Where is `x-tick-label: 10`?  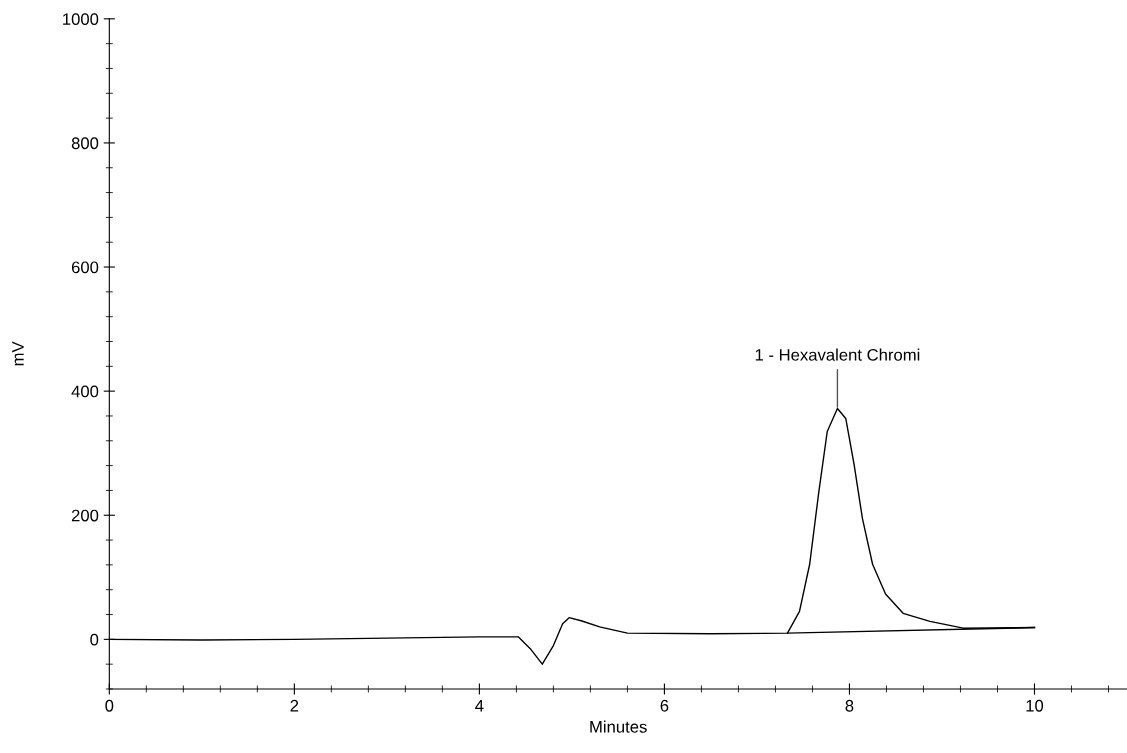 x-tick-label: 10 is located at coordinates (1035, 705).